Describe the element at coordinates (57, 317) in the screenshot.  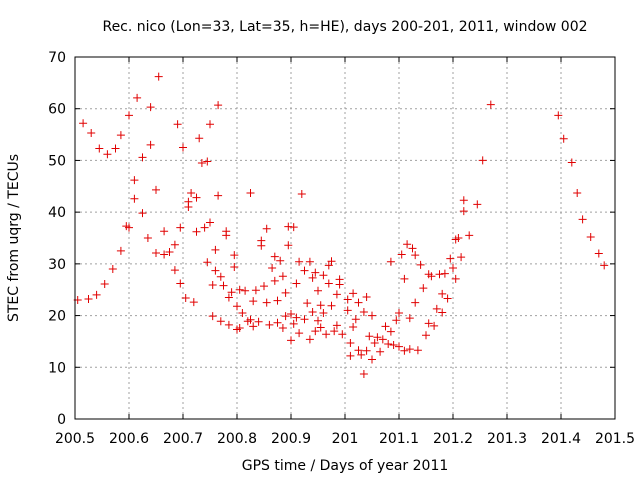
I see `y-tick-label: 20` at that location.